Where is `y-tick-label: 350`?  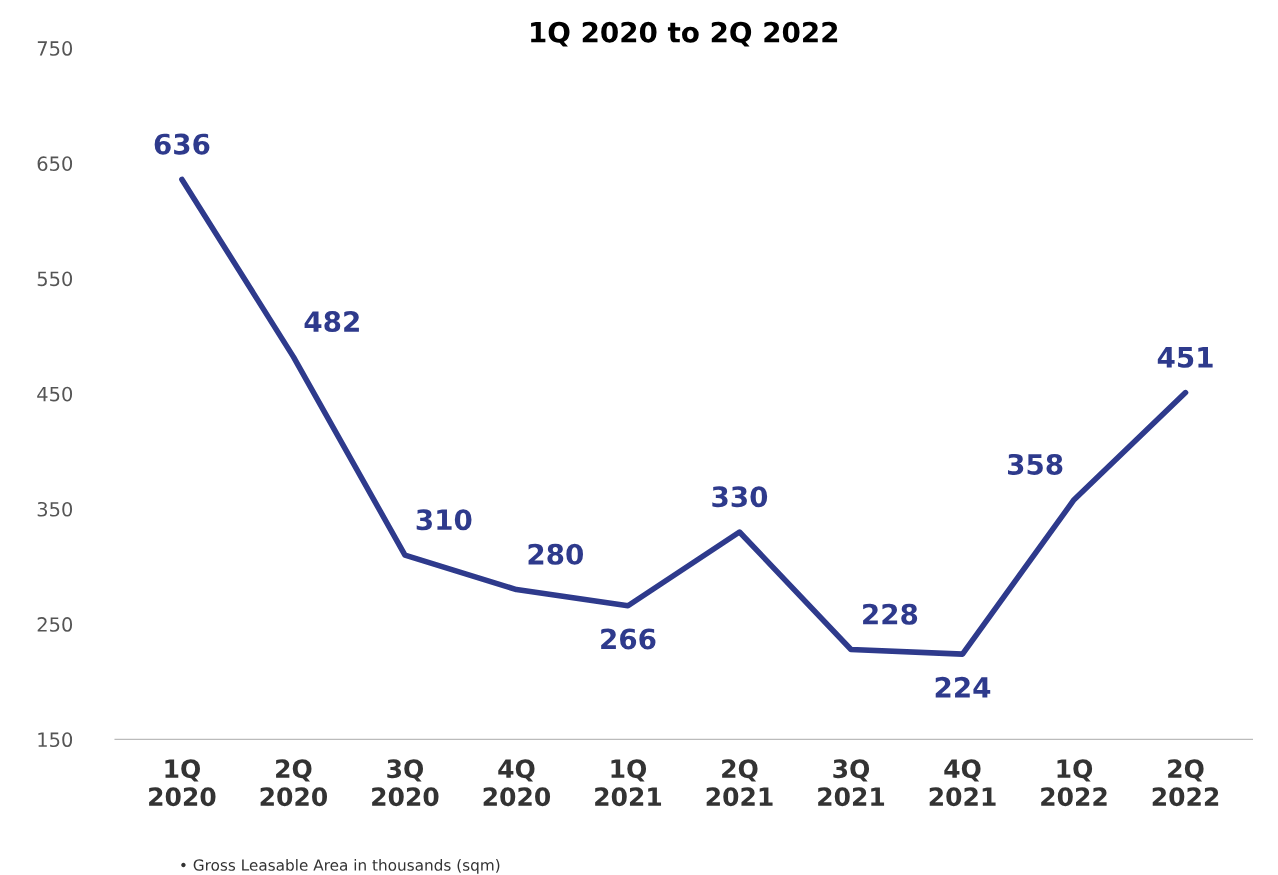
y-tick-label: 350 is located at coordinates (55, 509).